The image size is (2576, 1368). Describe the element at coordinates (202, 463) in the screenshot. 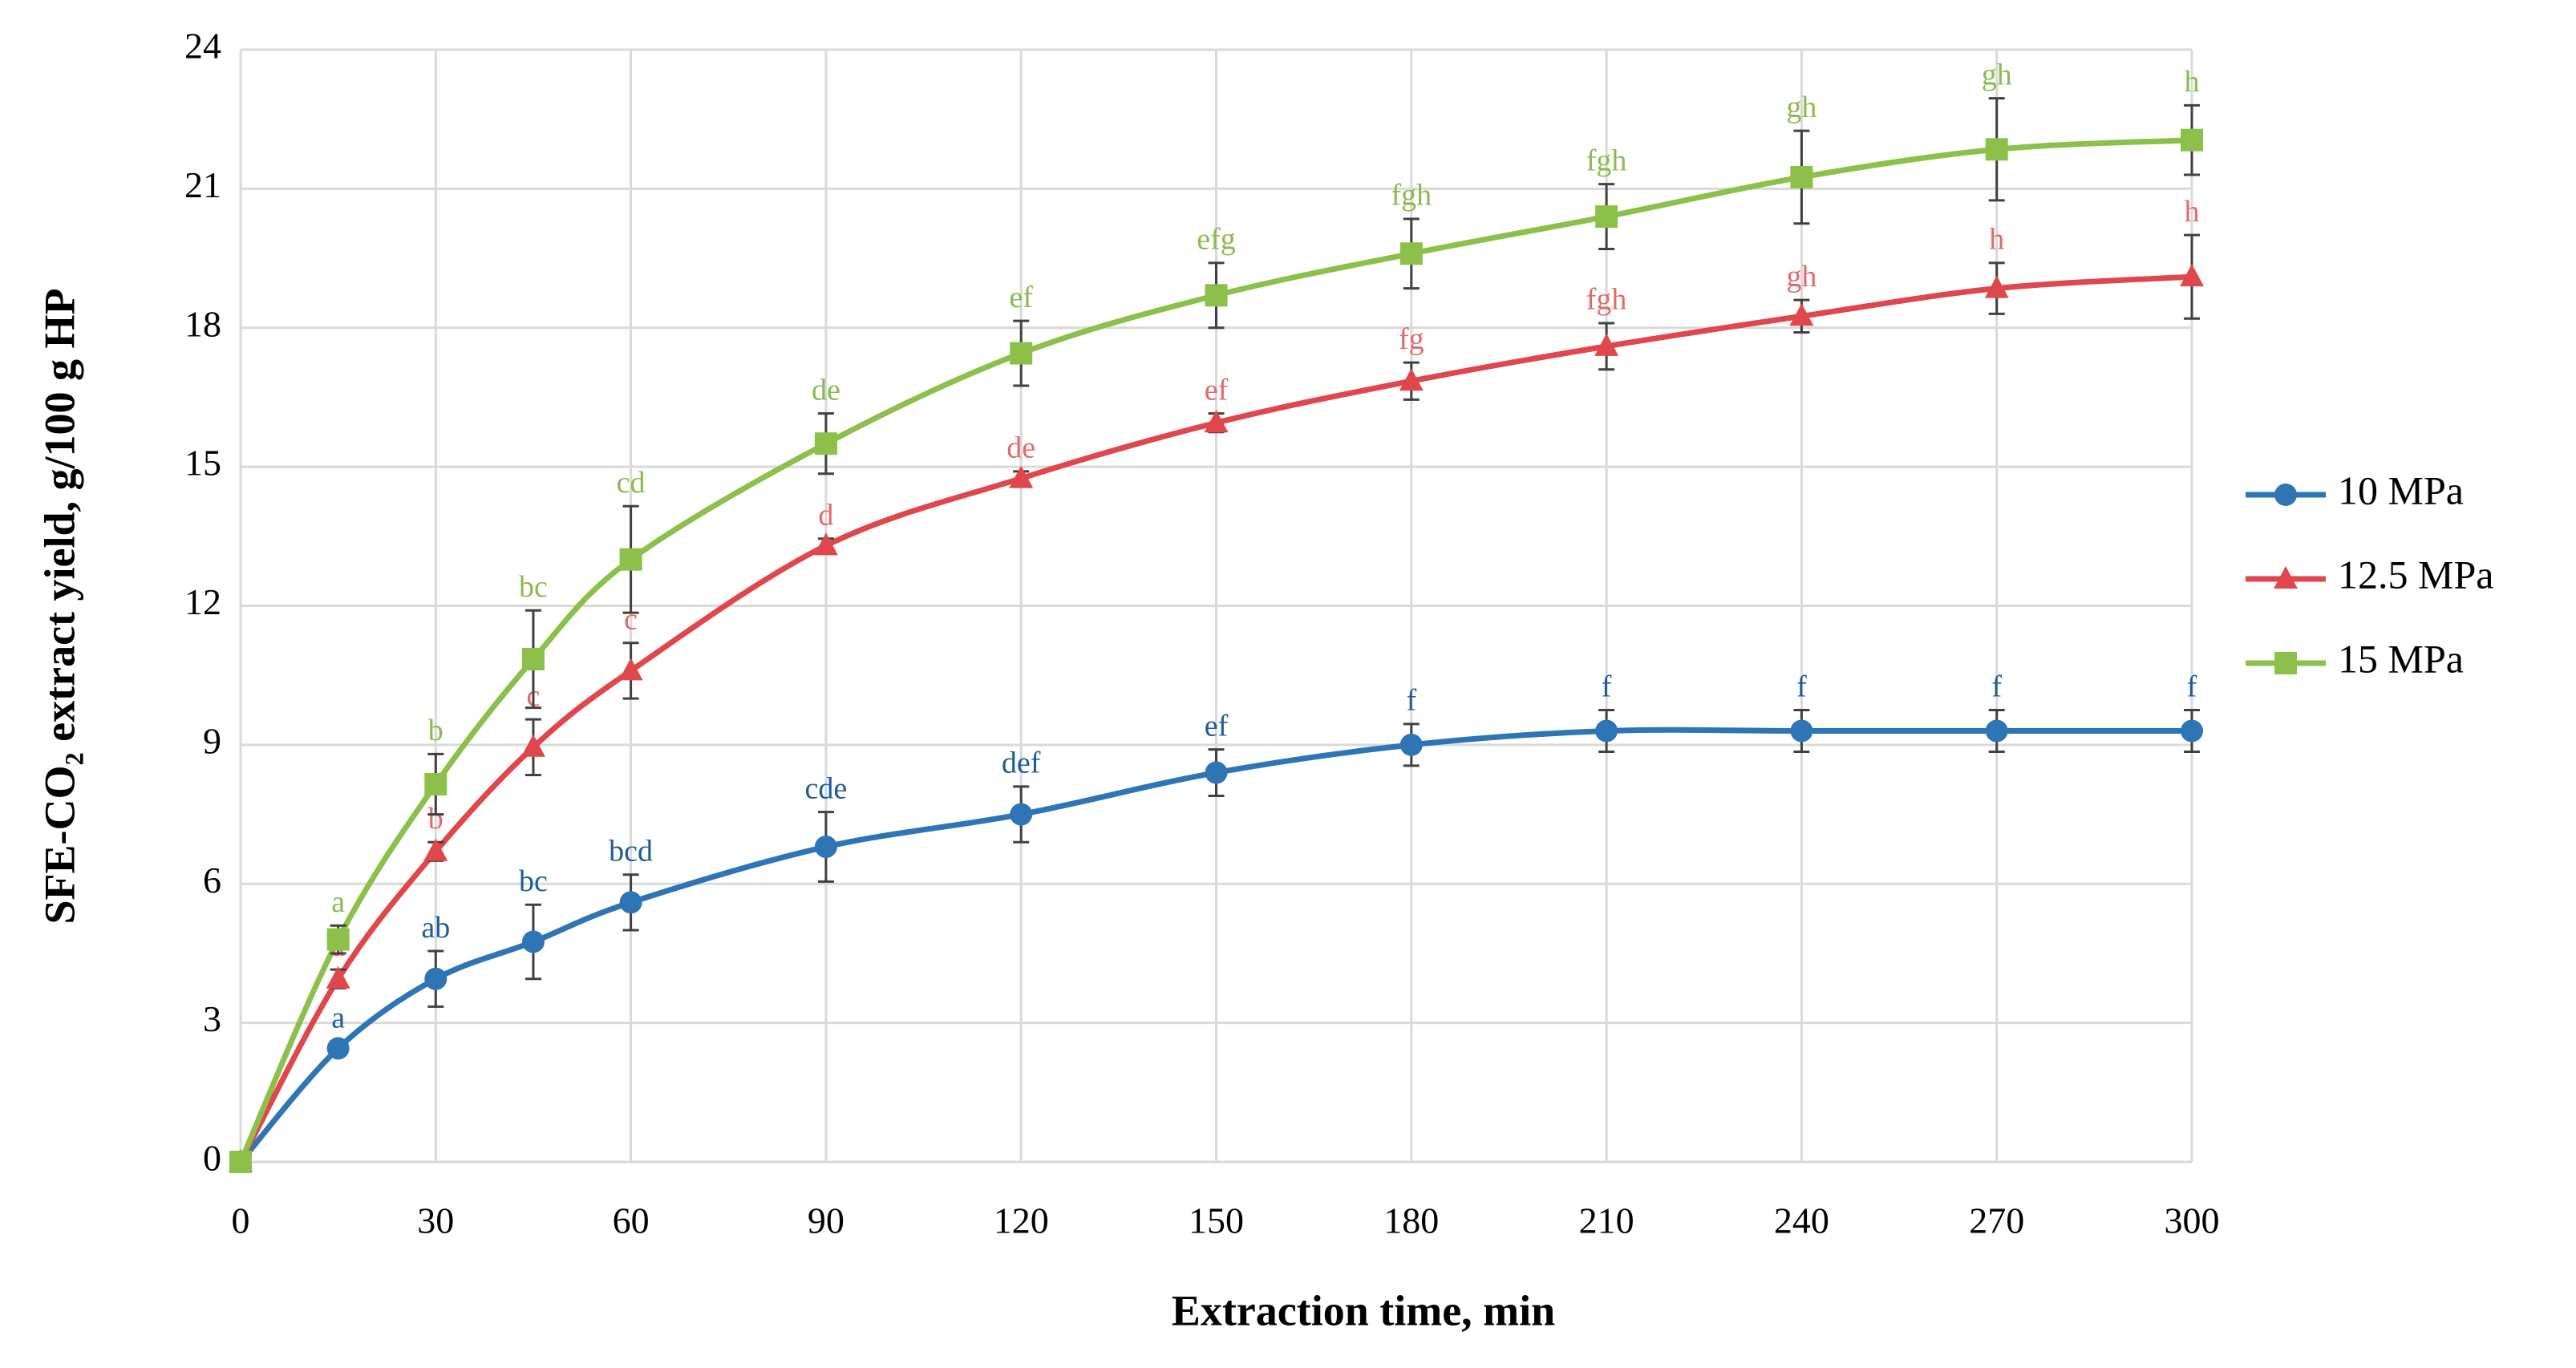

I see `y-tick-label: 15` at that location.